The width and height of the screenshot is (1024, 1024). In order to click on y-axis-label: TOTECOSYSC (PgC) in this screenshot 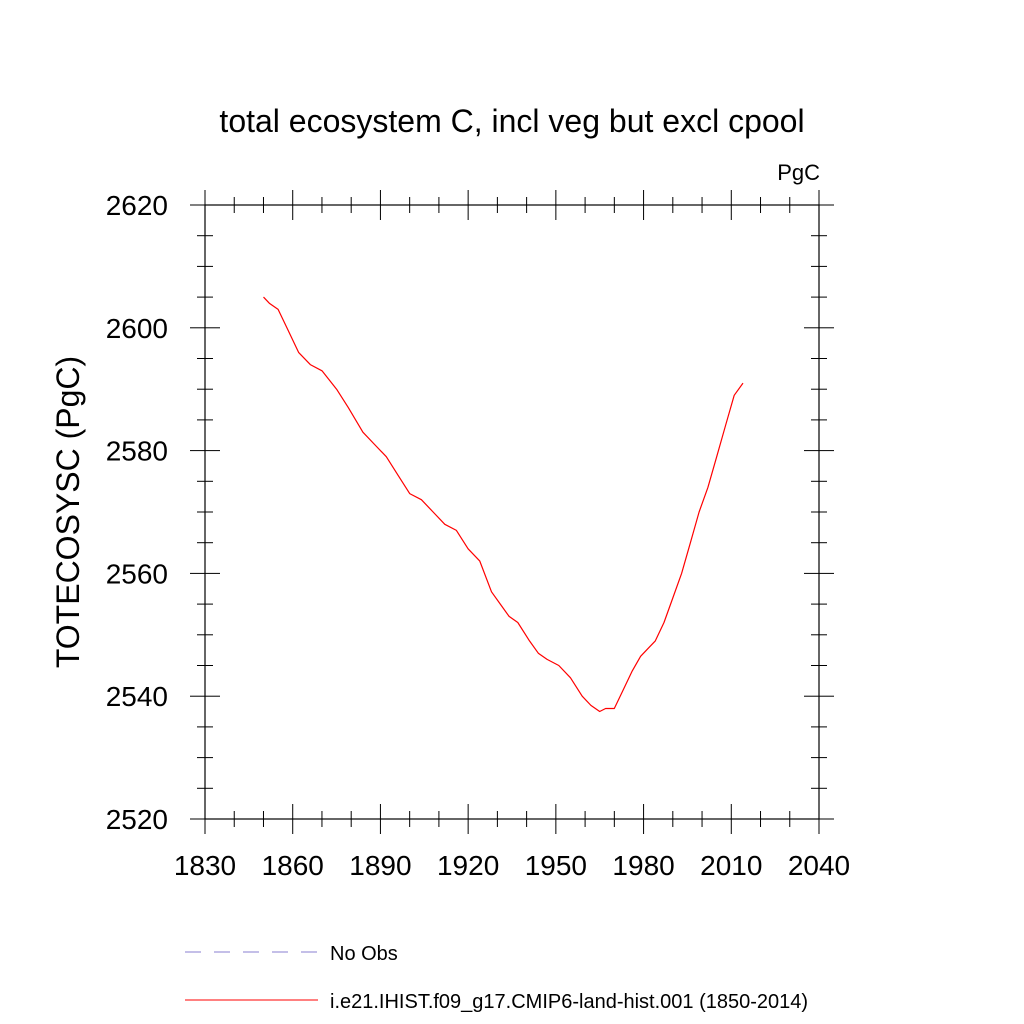, I will do `click(68, 512)`.